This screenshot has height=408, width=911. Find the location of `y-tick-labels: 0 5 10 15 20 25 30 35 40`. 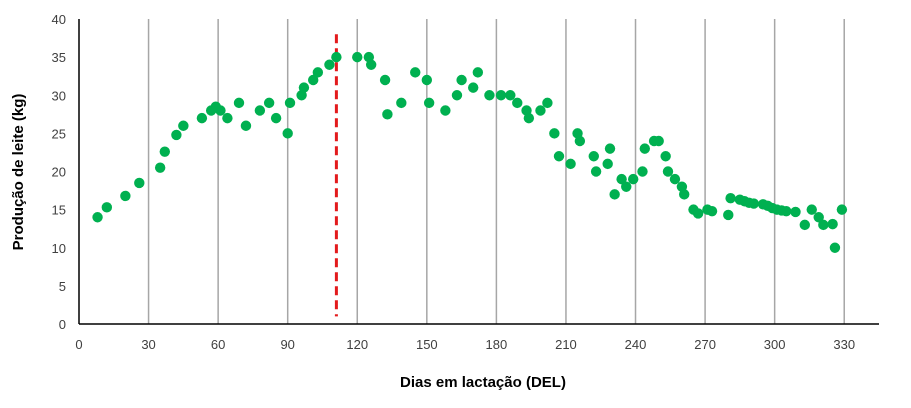

y-tick-labels: 0 5 10 15 20 25 30 35 40 is located at coordinates (59, 172).